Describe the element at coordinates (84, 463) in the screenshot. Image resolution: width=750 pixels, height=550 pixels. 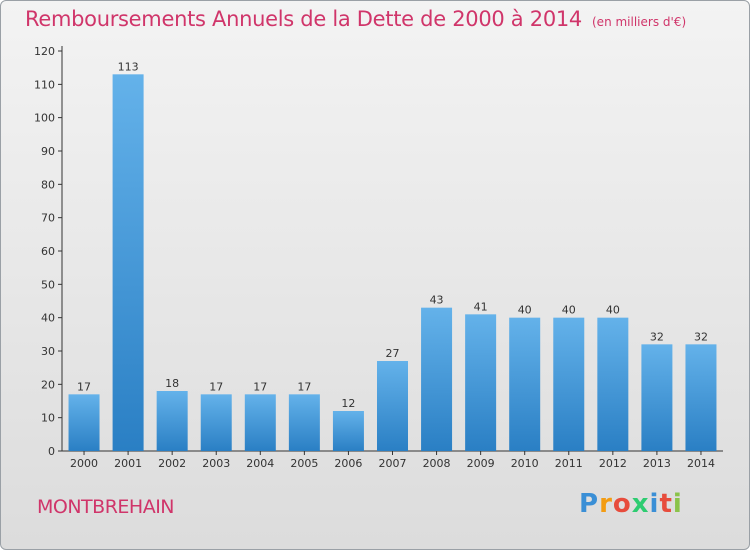
I see `x-tick-label: 2000` at that location.